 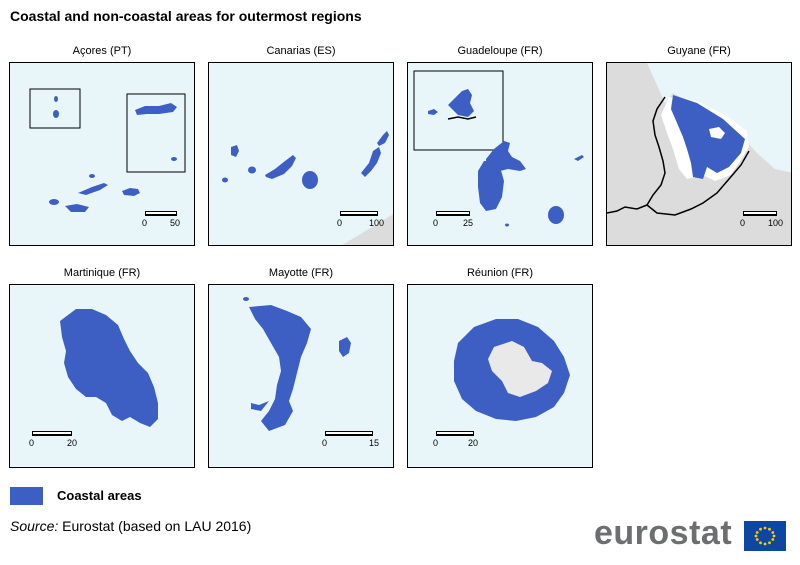 I want to click on martinique-coastal-area, so click(x=109, y=368).